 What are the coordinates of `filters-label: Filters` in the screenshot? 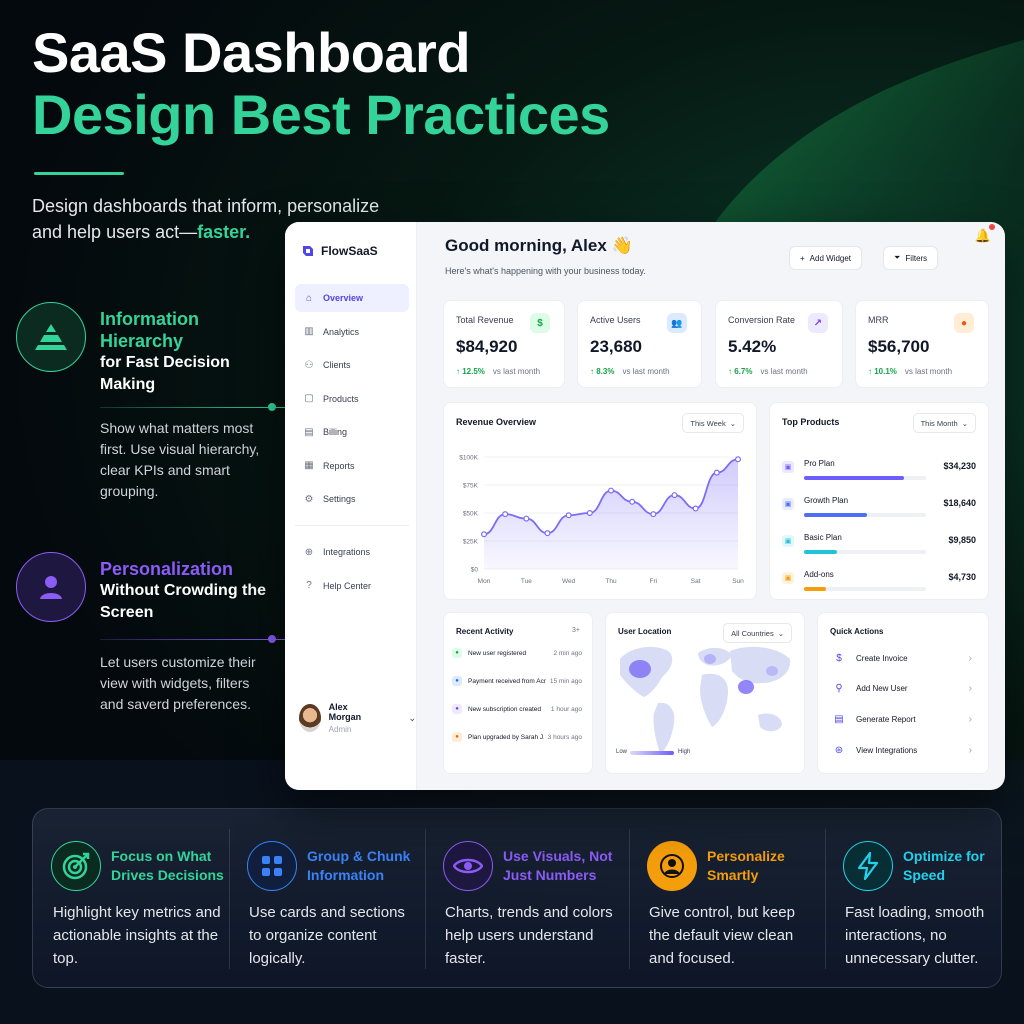 It's located at (916, 258).